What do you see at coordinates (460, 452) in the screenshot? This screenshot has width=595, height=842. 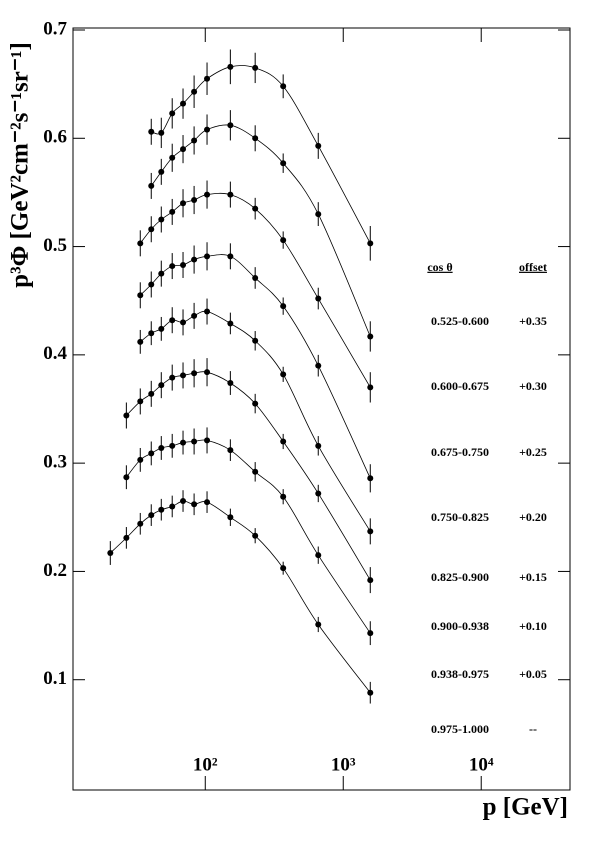 I see `legend-label: 0.675-0.750` at bounding box center [460, 452].